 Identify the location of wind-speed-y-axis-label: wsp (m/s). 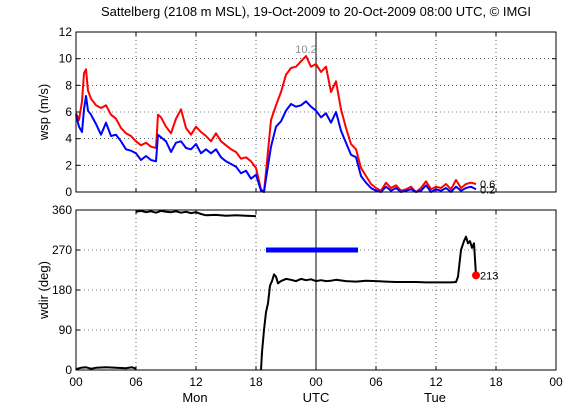
(43, 112).